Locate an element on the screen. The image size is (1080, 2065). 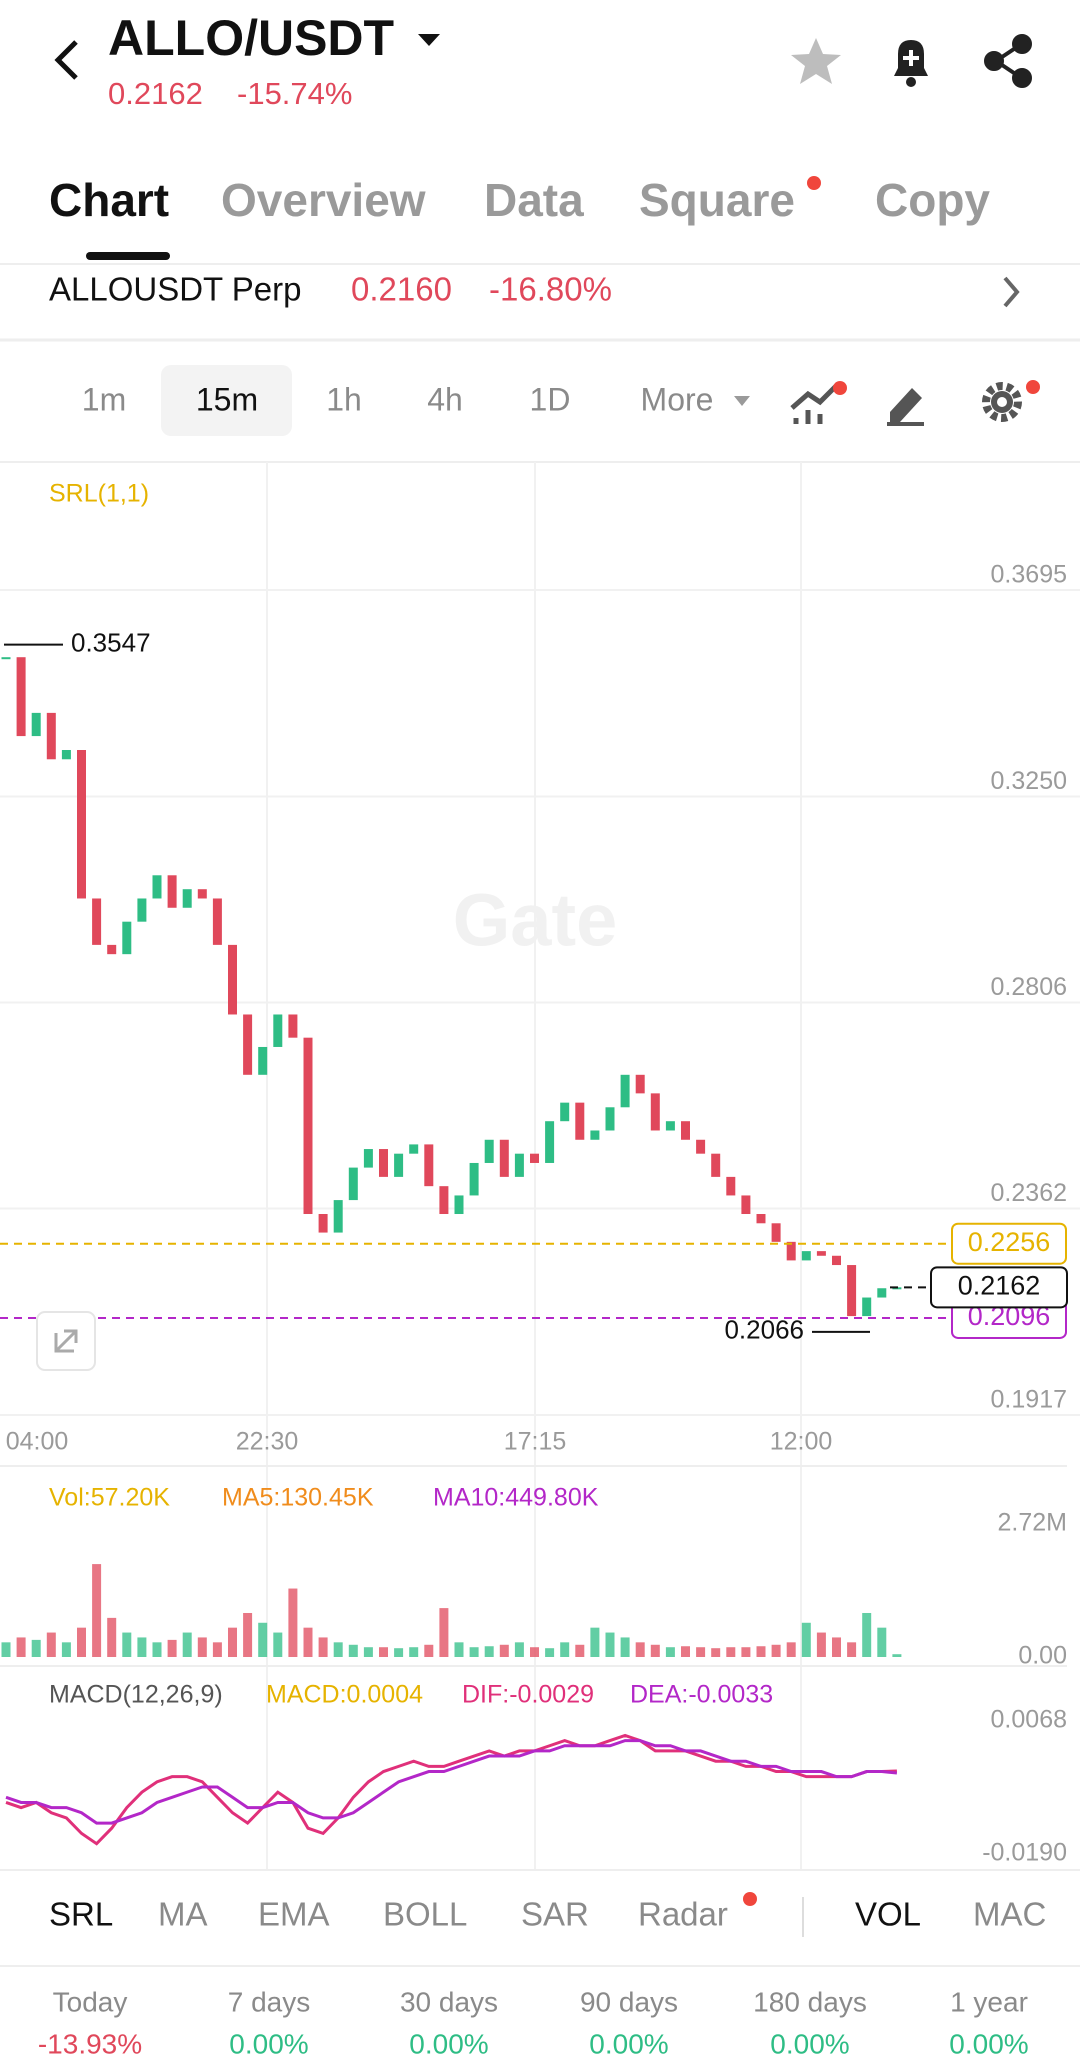
volume-legend: MA10:449.80K is located at coordinates (516, 1498).